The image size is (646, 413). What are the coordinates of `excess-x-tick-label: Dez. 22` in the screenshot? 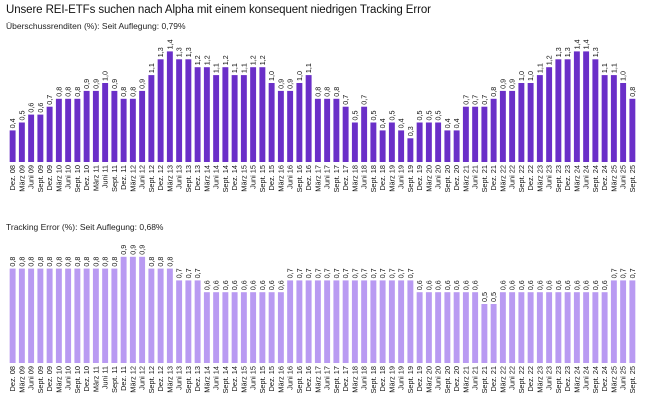 It's located at (530, 177).